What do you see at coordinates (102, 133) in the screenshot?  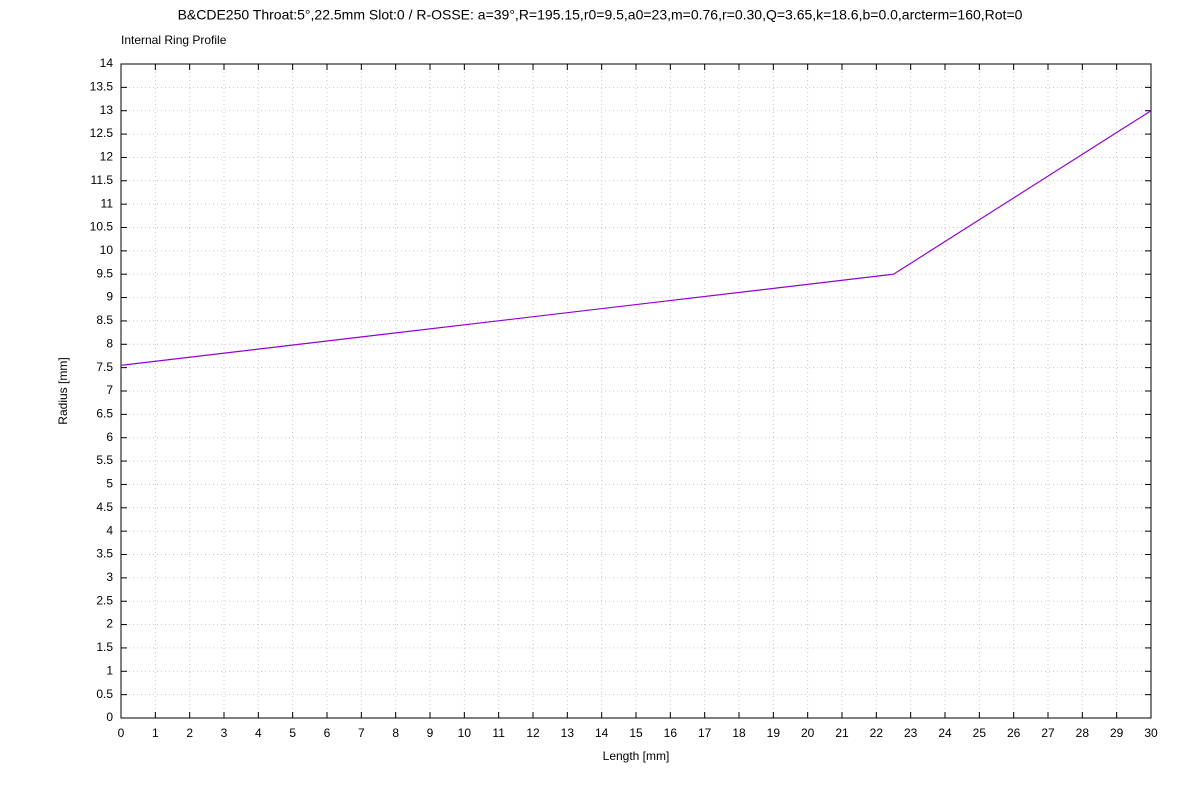 I see `y-tick-label: 12.5` at bounding box center [102, 133].